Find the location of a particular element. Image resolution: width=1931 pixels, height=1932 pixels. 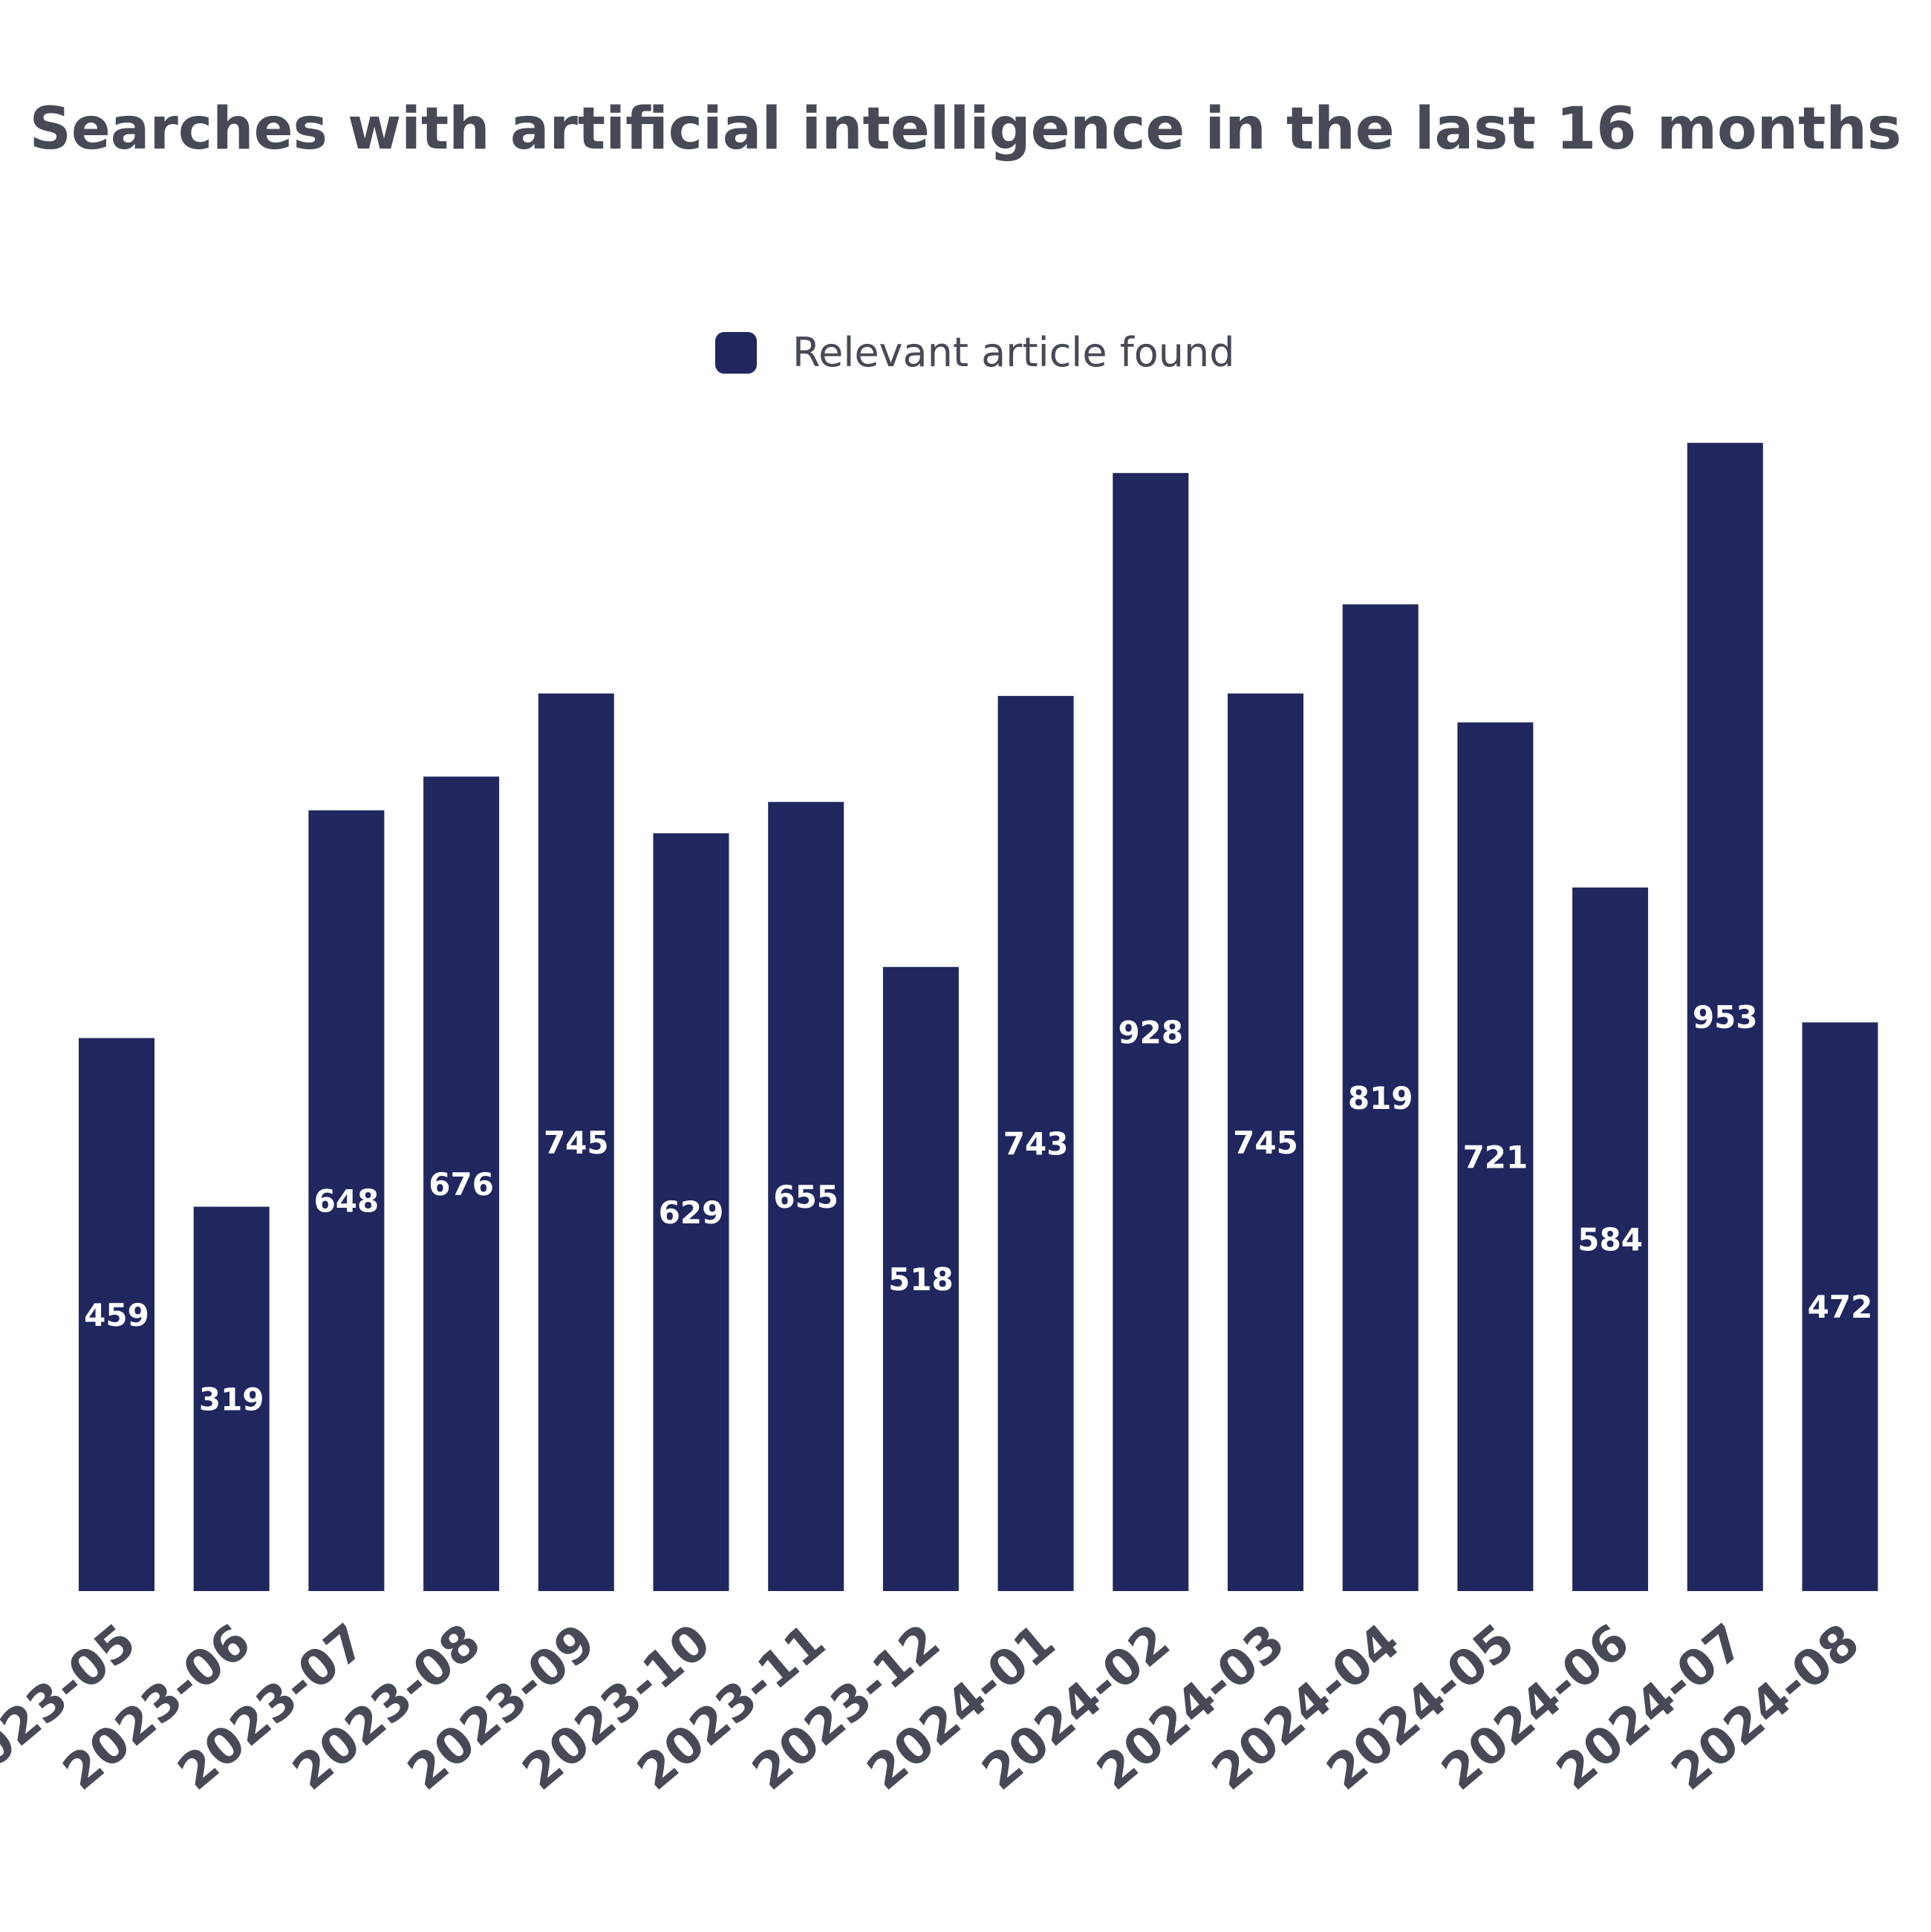

bar-value-label: 518 is located at coordinates (921, 1279).